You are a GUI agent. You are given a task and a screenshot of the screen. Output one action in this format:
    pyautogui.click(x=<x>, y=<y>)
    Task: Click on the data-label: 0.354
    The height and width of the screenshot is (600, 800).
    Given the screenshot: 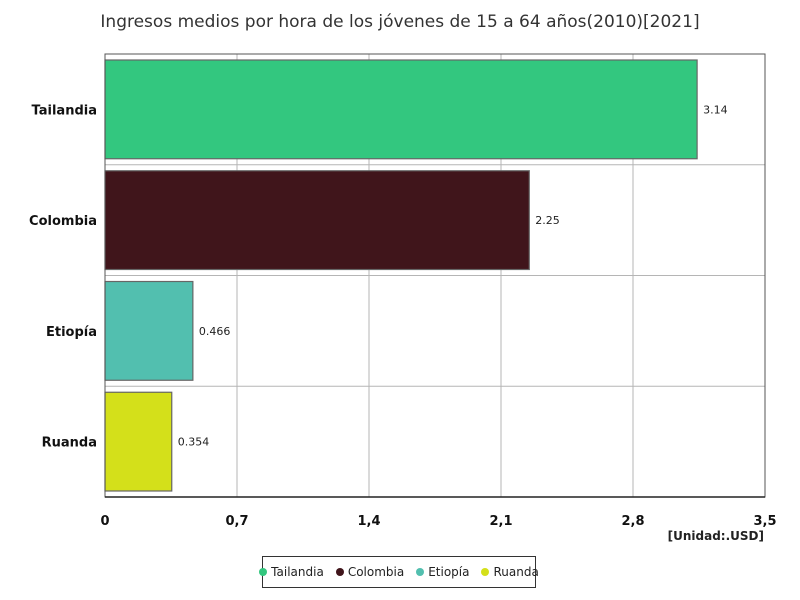 What is the action you would take?
    pyautogui.click(x=194, y=442)
    